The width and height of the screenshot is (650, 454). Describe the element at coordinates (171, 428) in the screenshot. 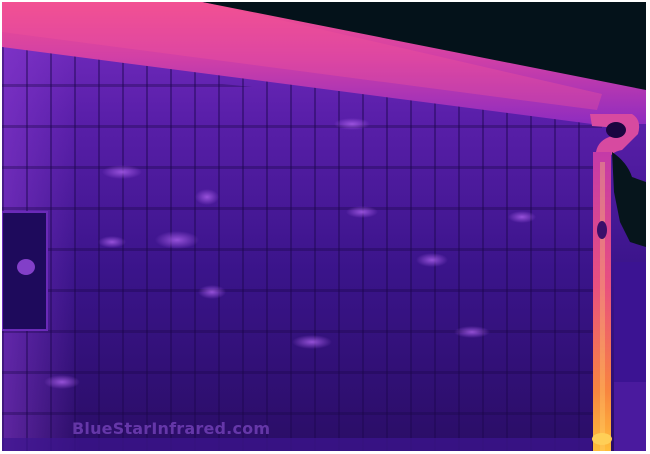

I see `watermark-text: BlueStarInfrared.com` at that location.